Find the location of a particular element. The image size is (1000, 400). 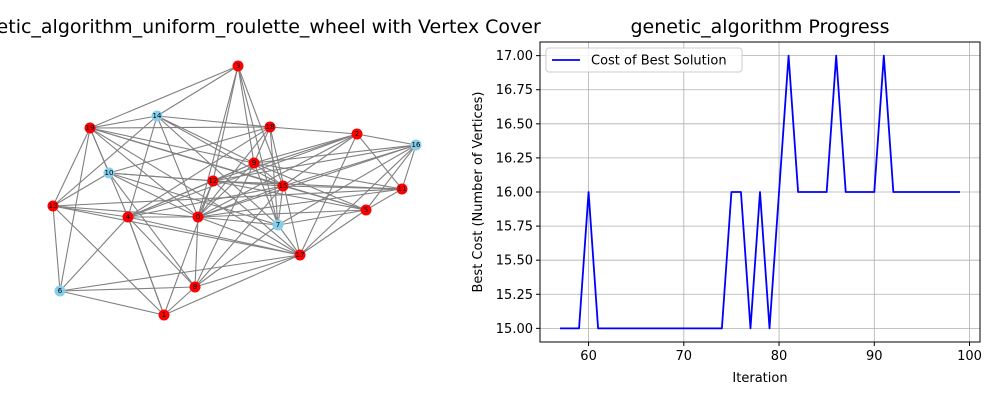

graph-node-label: 14 is located at coordinates (157, 116).